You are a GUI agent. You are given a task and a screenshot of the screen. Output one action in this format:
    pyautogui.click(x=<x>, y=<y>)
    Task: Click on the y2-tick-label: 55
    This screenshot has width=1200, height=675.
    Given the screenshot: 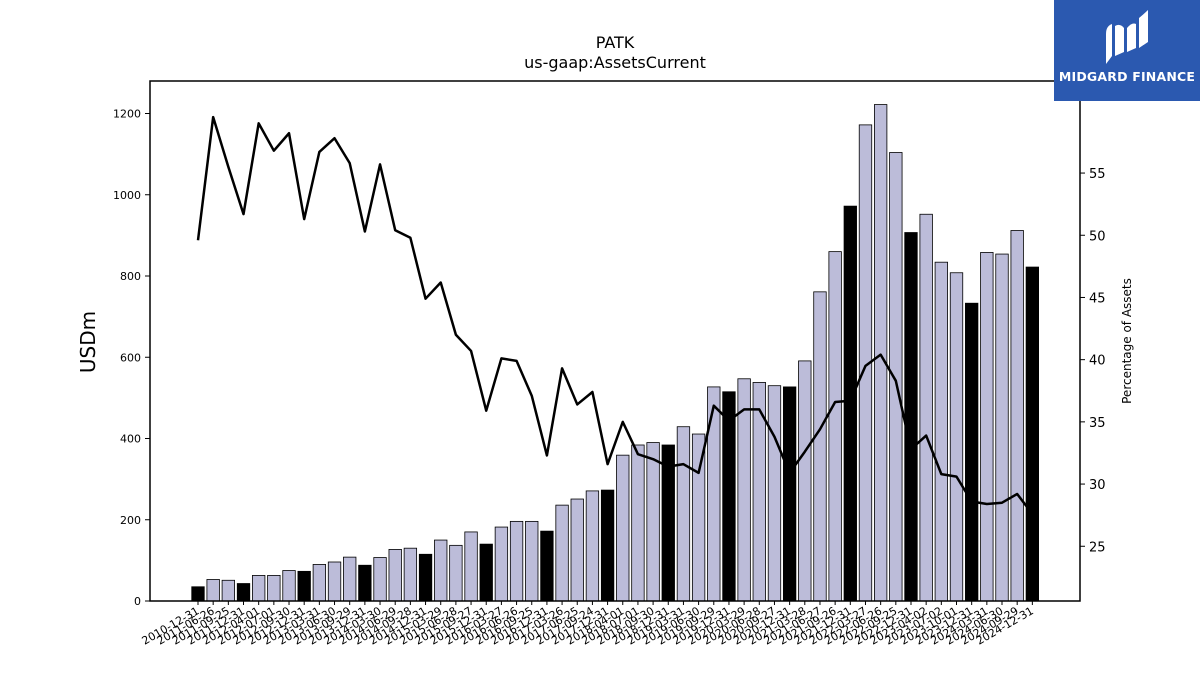 What is the action you would take?
    pyautogui.click(x=1097, y=174)
    